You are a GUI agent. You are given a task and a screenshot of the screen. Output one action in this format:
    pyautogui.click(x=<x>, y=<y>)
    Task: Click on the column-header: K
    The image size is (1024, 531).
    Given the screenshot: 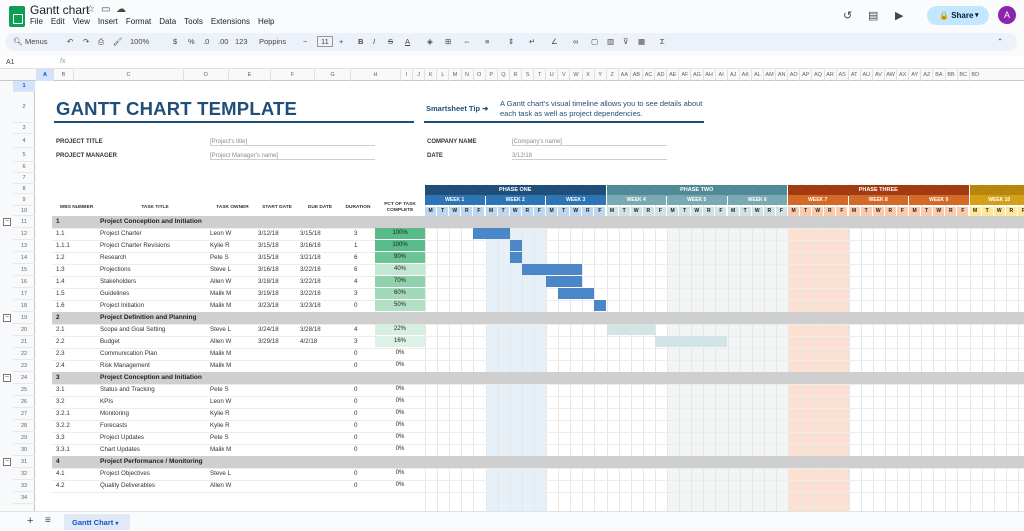 What is the action you would take?
    pyautogui.click(x=430, y=75)
    